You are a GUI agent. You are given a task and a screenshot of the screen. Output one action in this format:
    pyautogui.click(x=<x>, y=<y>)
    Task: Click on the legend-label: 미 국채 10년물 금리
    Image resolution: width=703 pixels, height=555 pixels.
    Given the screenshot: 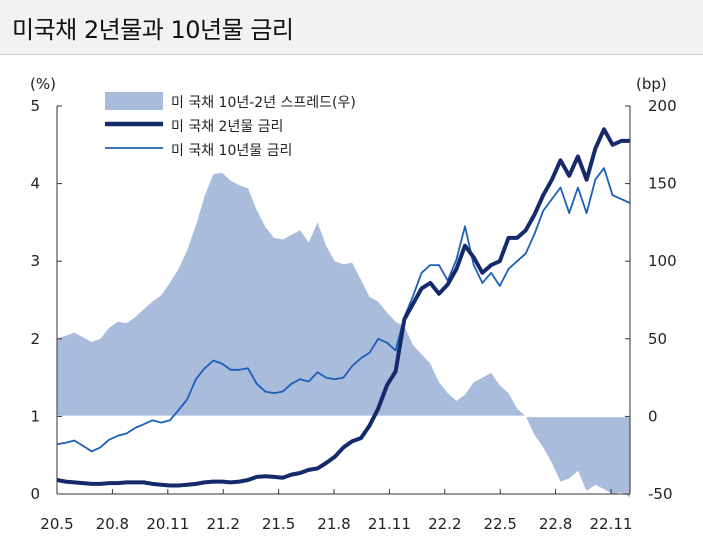 What is the action you would take?
    pyautogui.click(x=231, y=151)
    